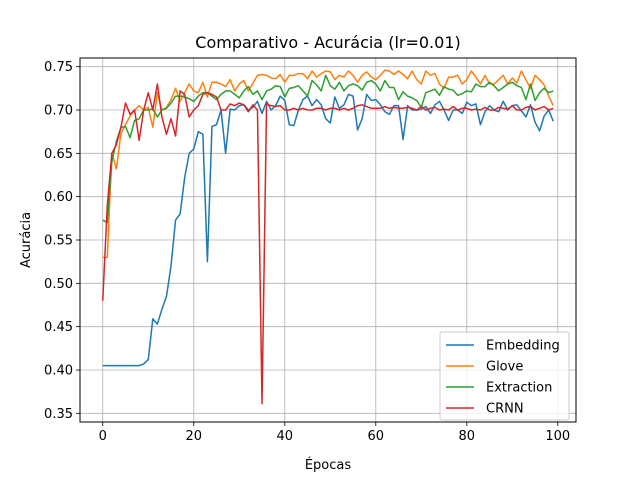 The image size is (640, 484). I want to click on y-tick-label: 0.35, so click(58, 414).